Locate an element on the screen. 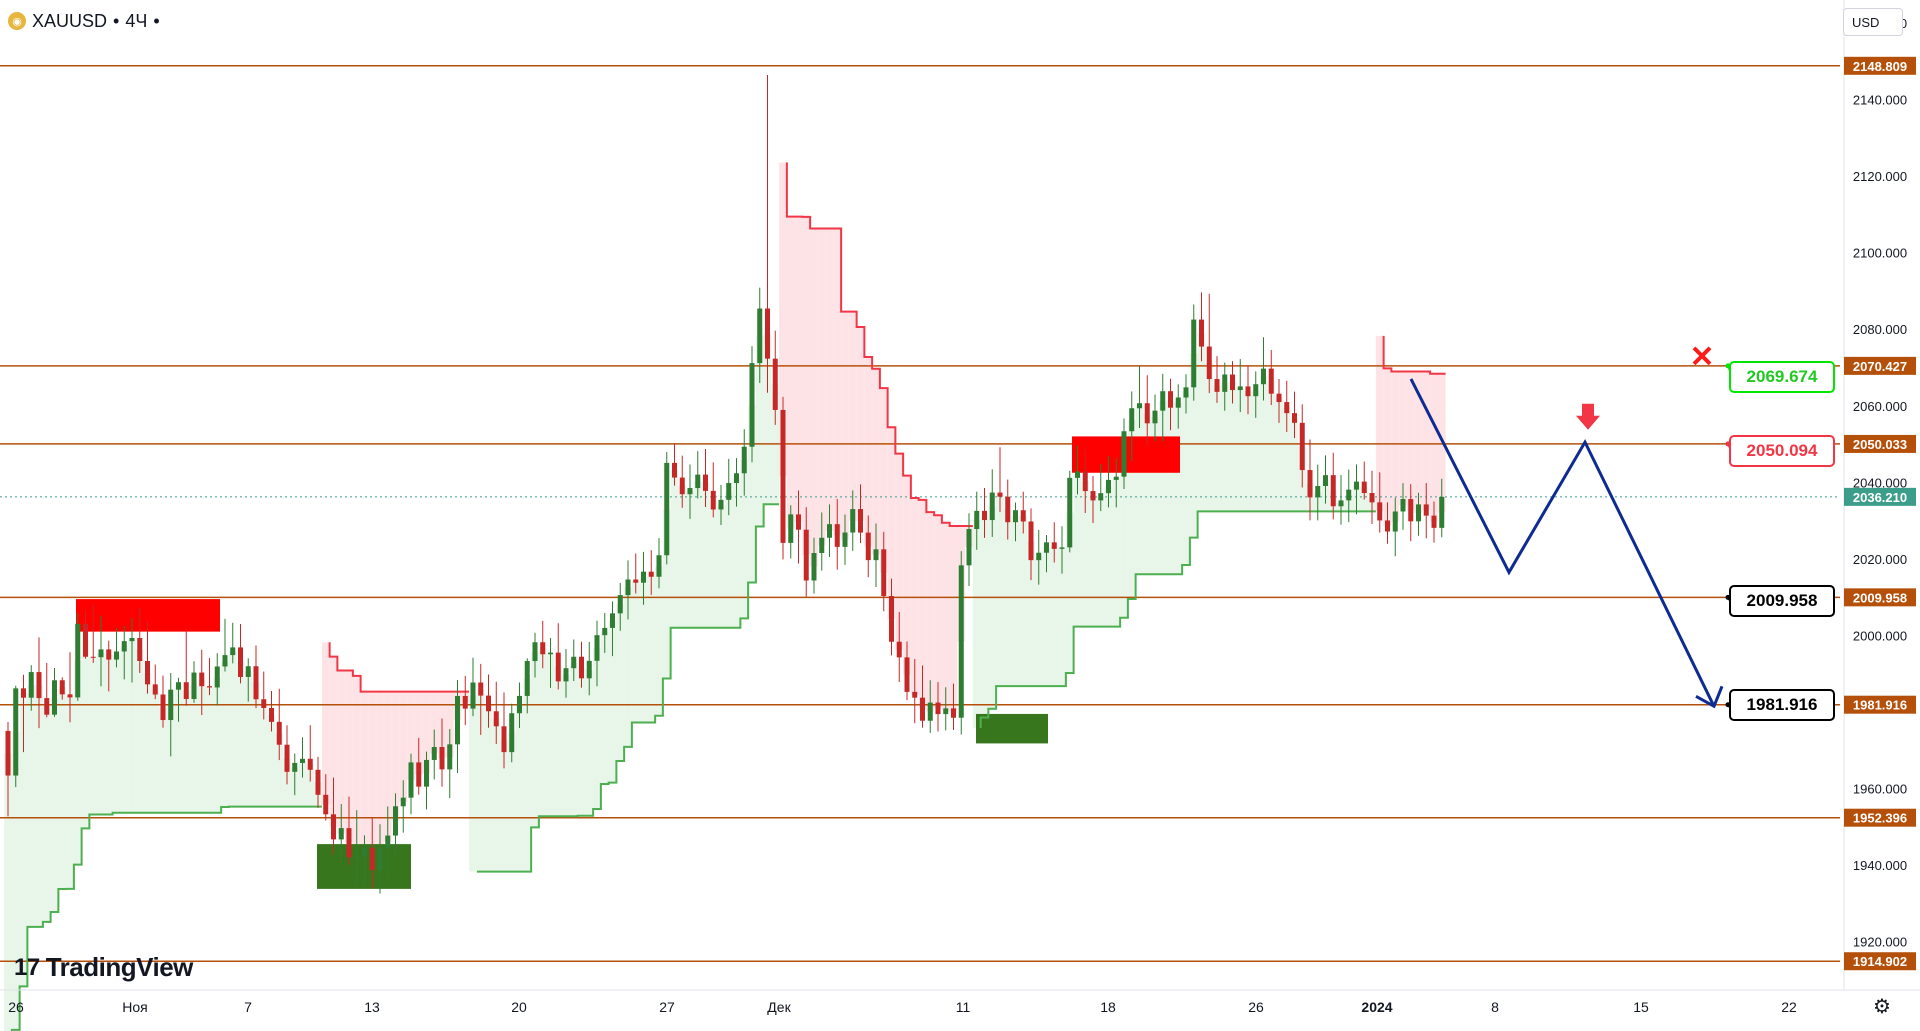  demand-zone is located at coordinates (1012, 728).